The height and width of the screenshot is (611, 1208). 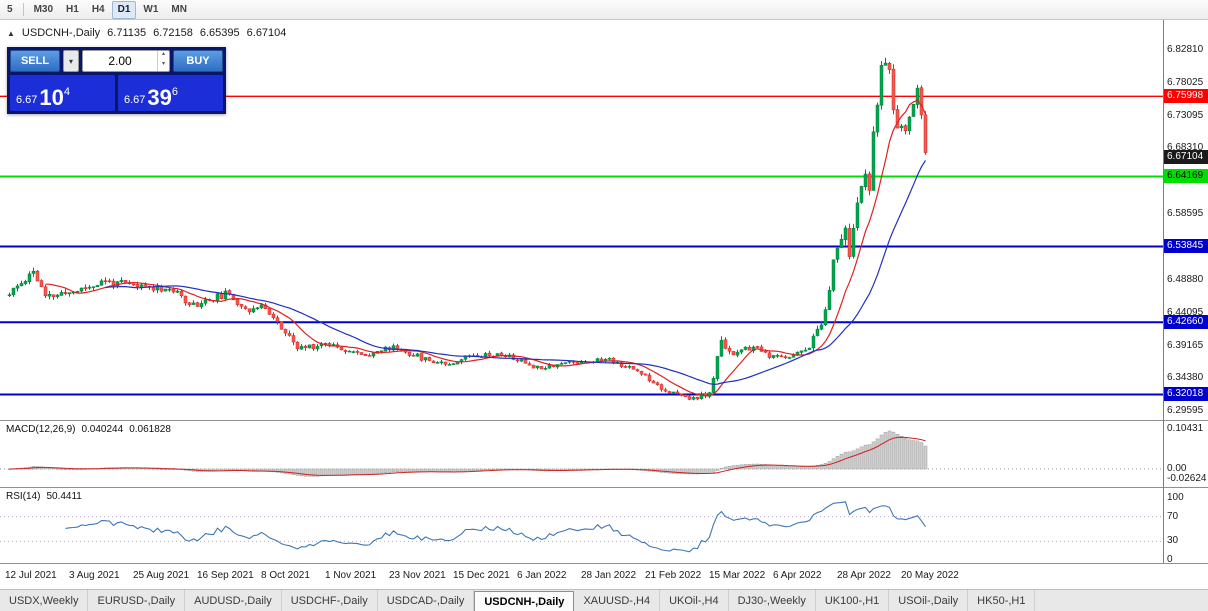 What do you see at coordinates (929, 600) in the screenshot?
I see `tab-usoil-daily: USOil-,Daily` at bounding box center [929, 600].